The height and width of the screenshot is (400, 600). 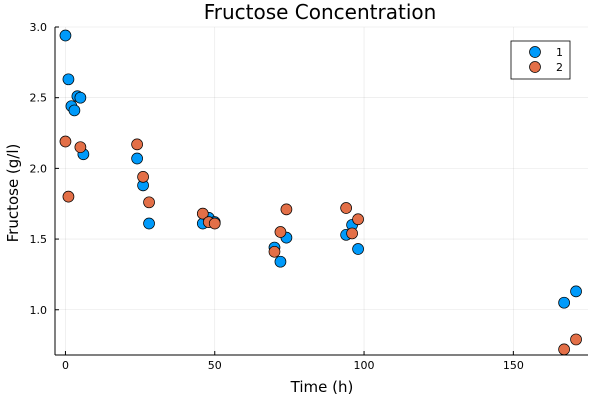 What do you see at coordinates (39, 239) in the screenshot?
I see `y-tick-label: 1.5` at bounding box center [39, 239].